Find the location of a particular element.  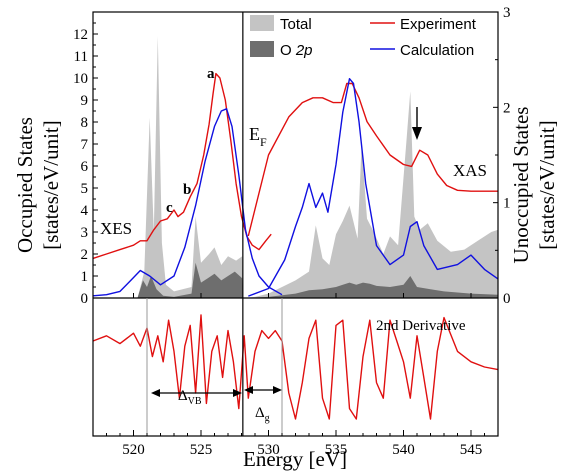

x-tick-label: 525 is located at coordinates (201, 450).